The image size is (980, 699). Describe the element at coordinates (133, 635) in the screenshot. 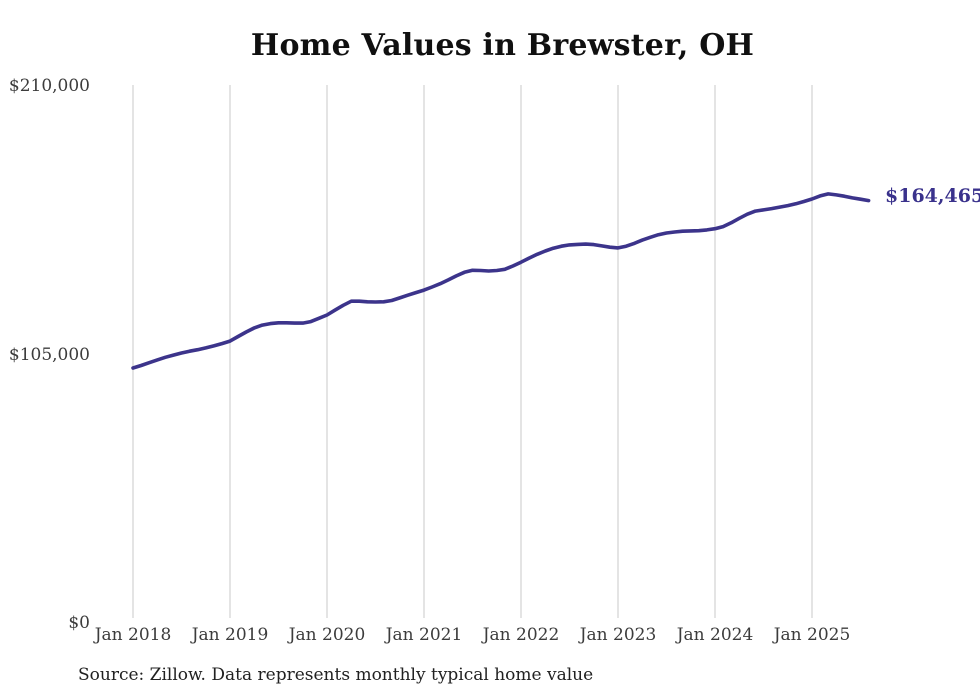

I see `x-tick-label: Jan 2018` at that location.